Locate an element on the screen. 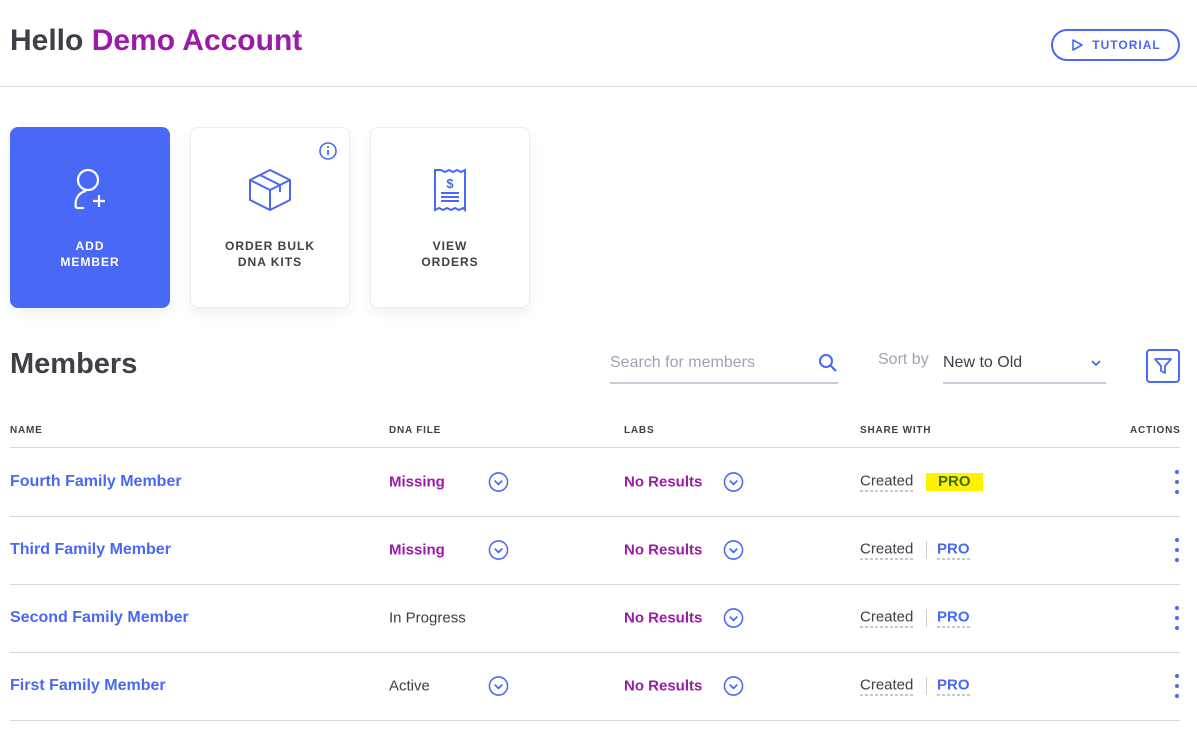 The width and height of the screenshot is (1197, 753). box-icon is located at coordinates (270, 190).